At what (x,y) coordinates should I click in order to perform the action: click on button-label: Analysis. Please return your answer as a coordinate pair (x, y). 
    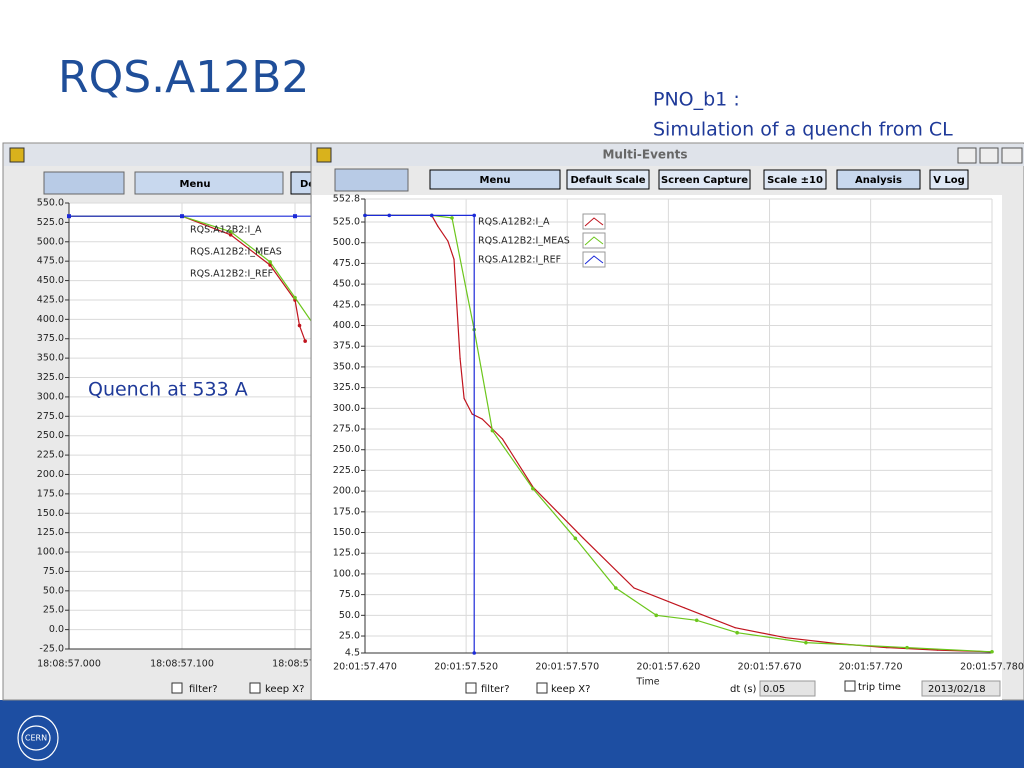
    Looking at the image, I should click on (878, 180).